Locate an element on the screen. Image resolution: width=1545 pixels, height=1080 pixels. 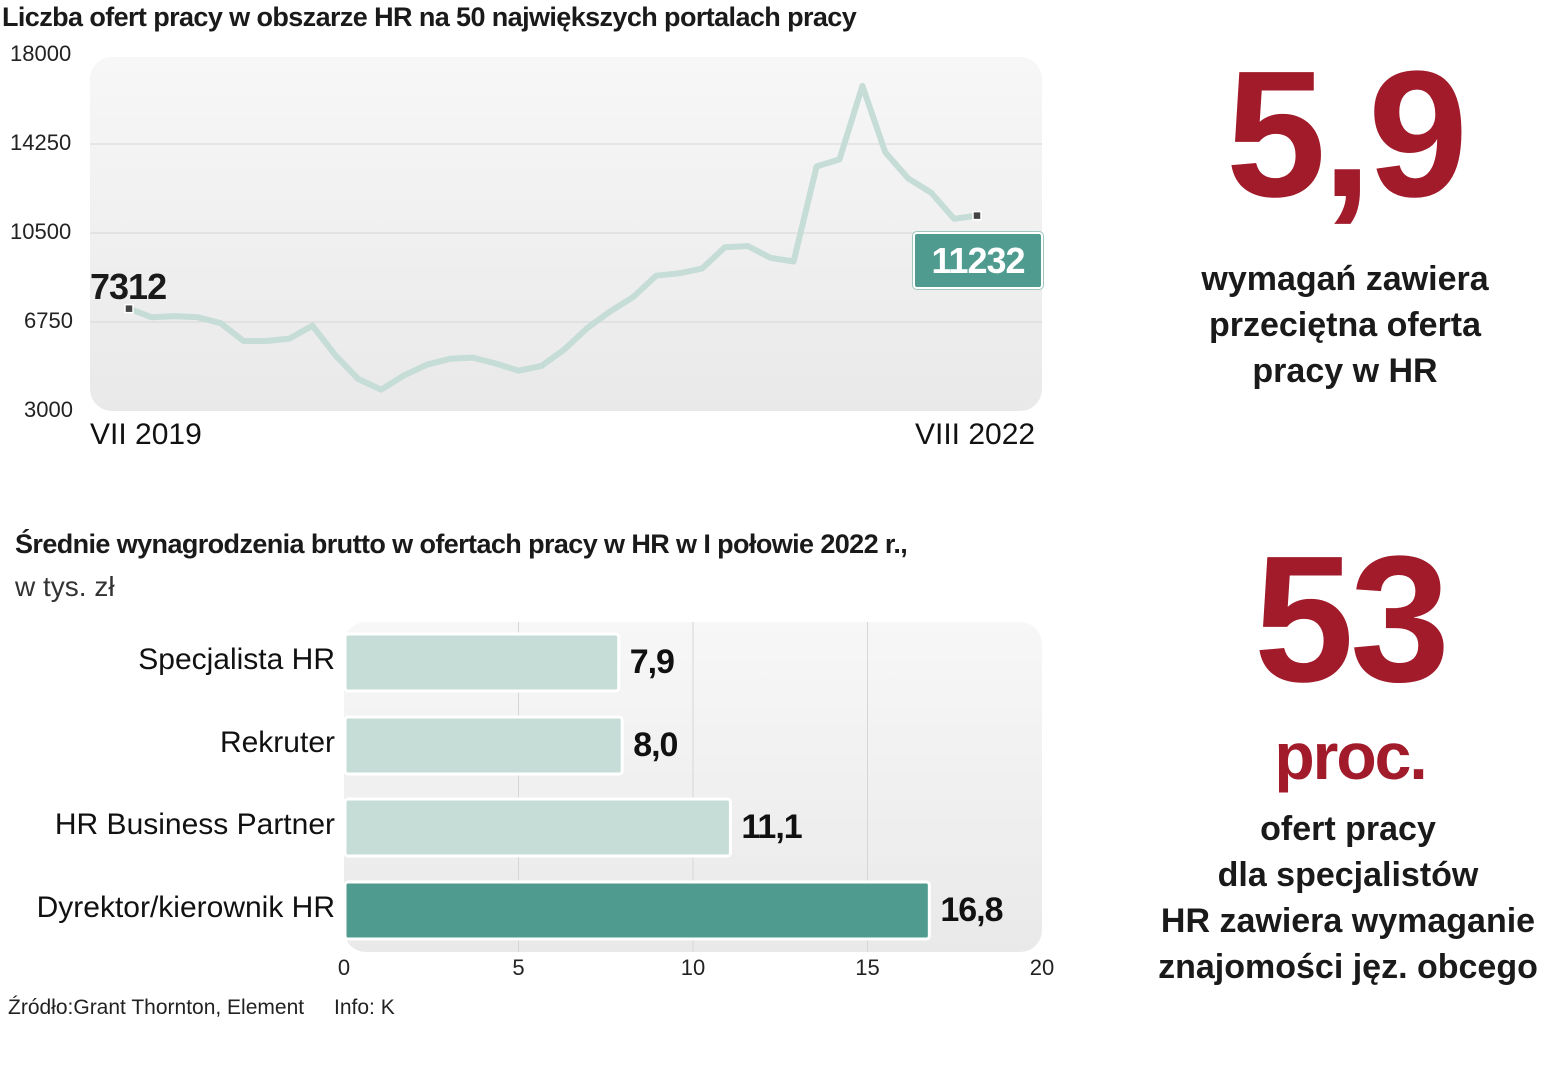
info-credit: Info: K is located at coordinates (364, 1007).